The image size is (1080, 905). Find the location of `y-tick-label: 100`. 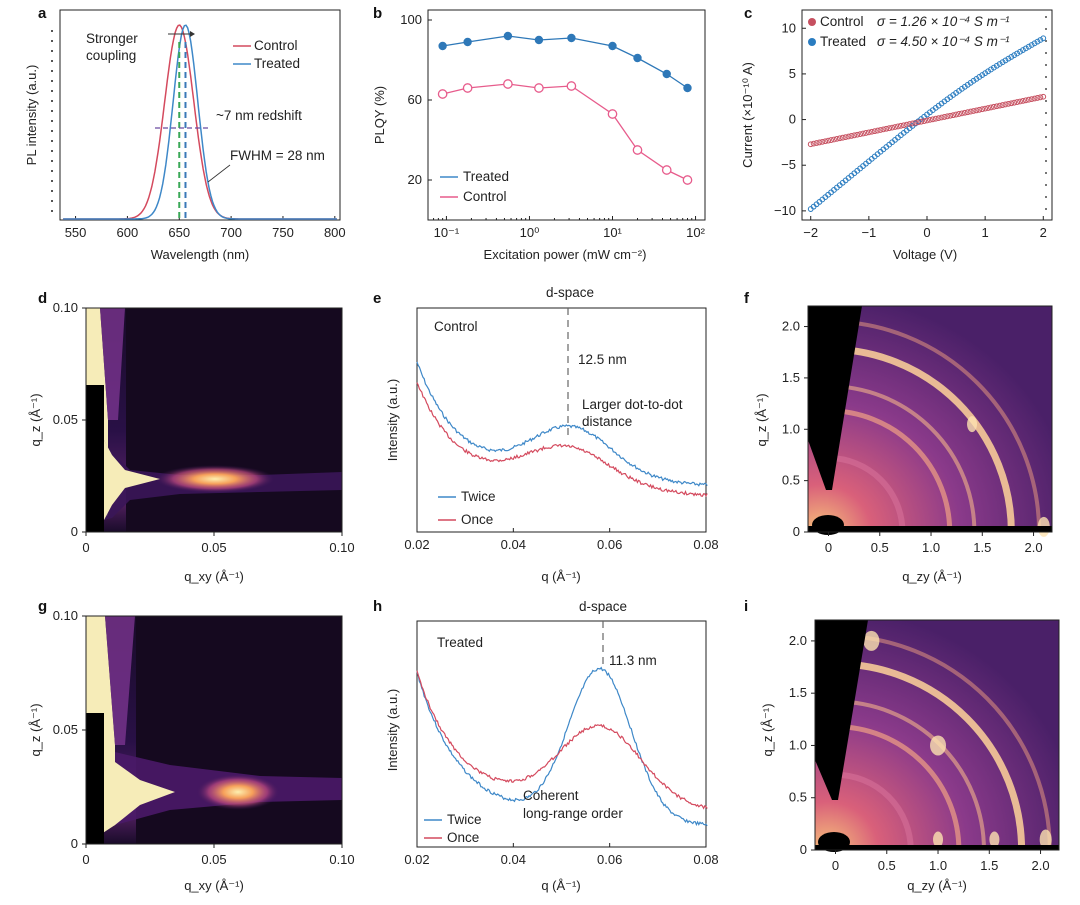

y-tick-label: 100 is located at coordinates (411, 19).